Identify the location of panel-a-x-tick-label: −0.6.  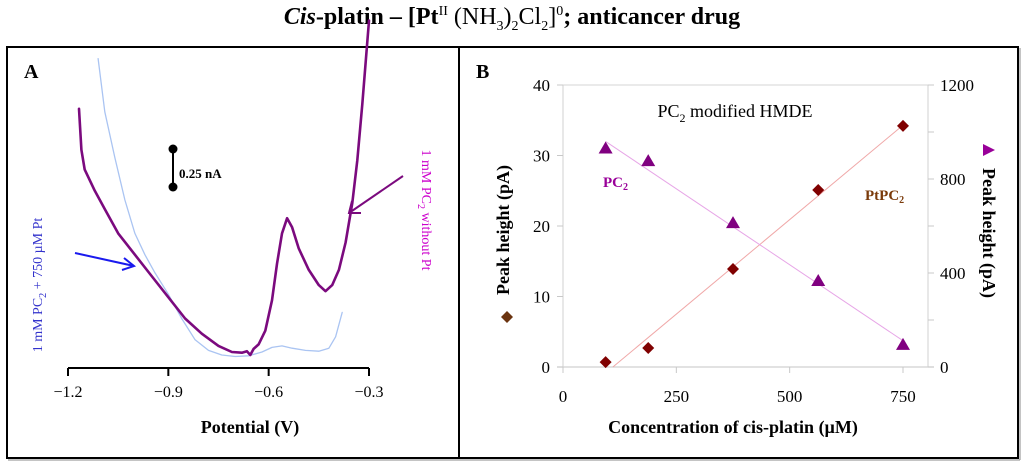
(268, 392).